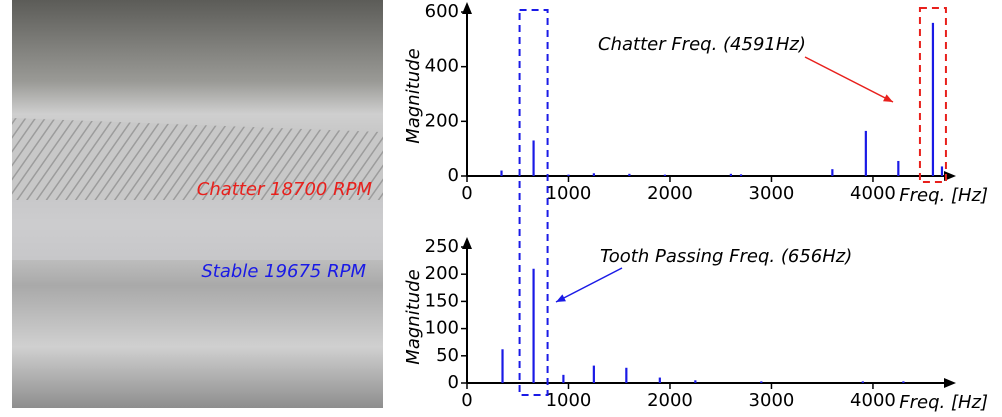 The height and width of the screenshot is (417, 1002). I want to click on stable-surface, so click(197, 230).